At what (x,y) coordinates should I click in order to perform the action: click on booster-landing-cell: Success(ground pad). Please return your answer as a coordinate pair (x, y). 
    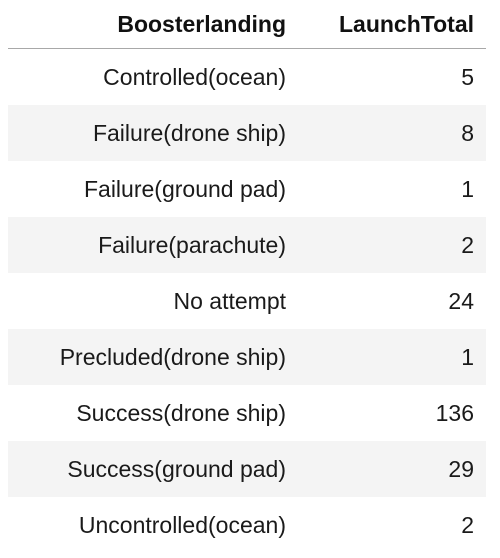
    Looking at the image, I should click on (153, 469).